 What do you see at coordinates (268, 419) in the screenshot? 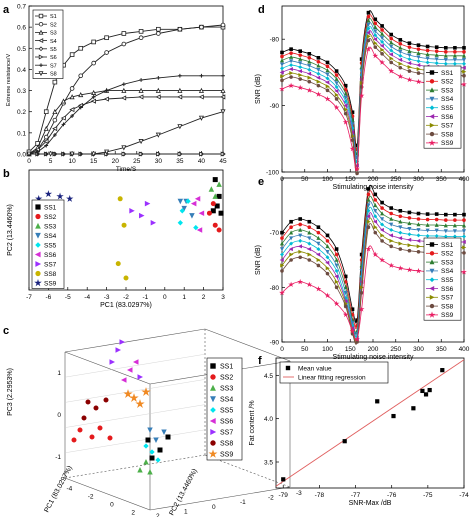
I see `y-tick-label: 4.0` at bounding box center [268, 419].